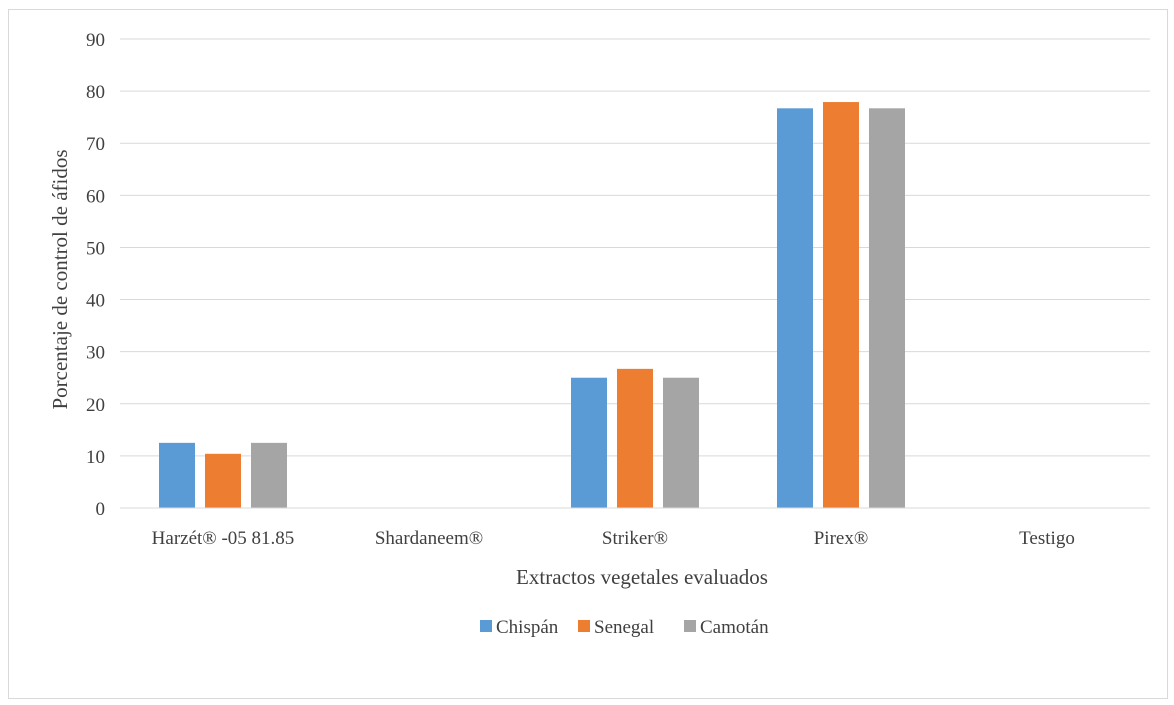 The width and height of the screenshot is (1174, 705). I want to click on x-tick-label: Shardaneem®, so click(429, 538).